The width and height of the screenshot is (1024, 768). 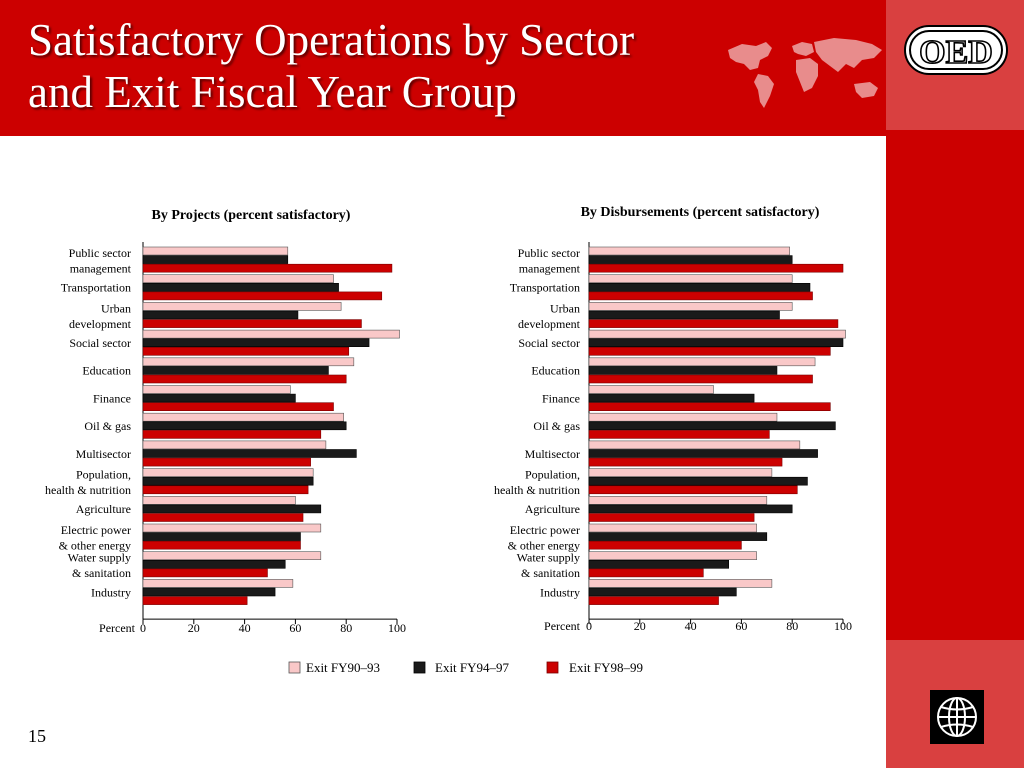 I want to click on legend-label-fy90-93: Exit FY90–93, so click(x=343, y=667).